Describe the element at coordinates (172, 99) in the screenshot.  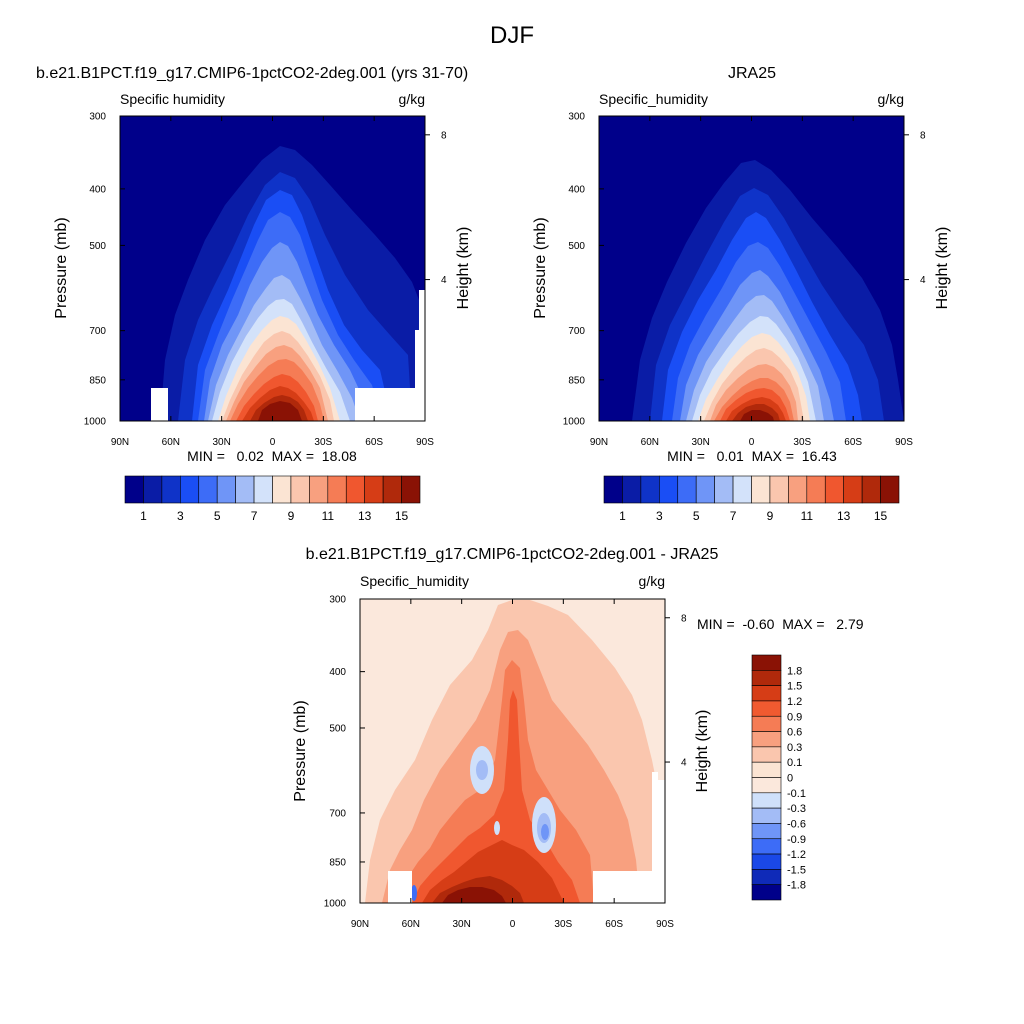
I see `variable-label: Specific humidity` at that location.